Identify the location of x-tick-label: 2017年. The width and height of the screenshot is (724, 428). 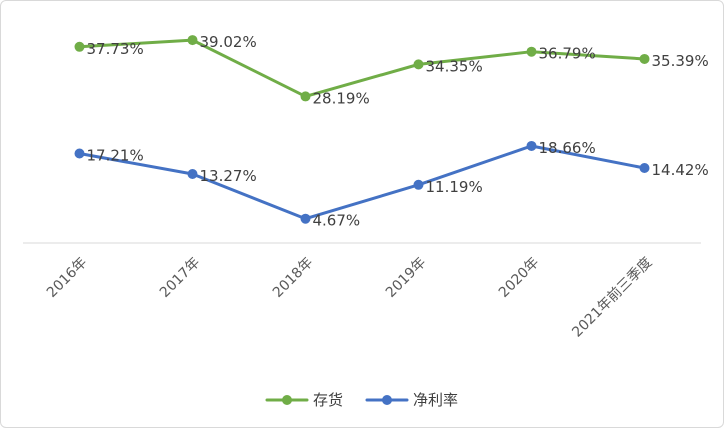
(180, 278).